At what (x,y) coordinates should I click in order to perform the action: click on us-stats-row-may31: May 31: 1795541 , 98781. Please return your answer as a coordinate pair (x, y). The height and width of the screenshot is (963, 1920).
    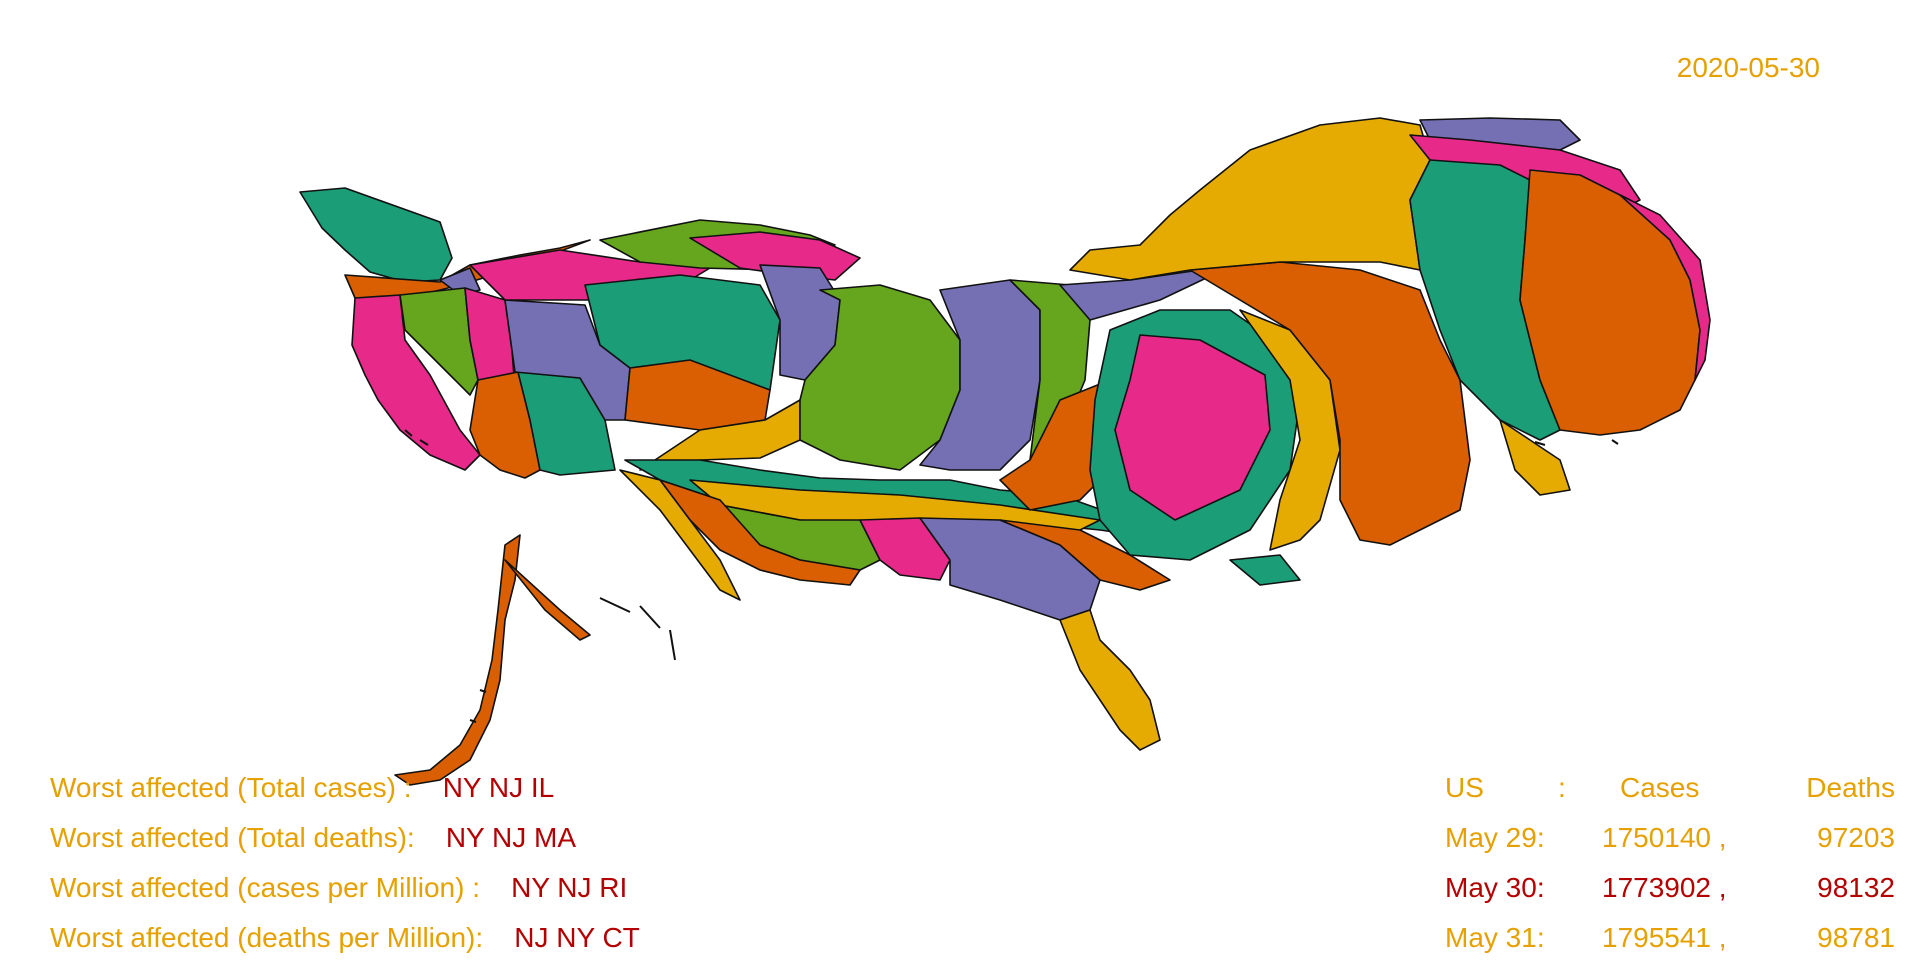
    Looking at the image, I should click on (1670, 938).